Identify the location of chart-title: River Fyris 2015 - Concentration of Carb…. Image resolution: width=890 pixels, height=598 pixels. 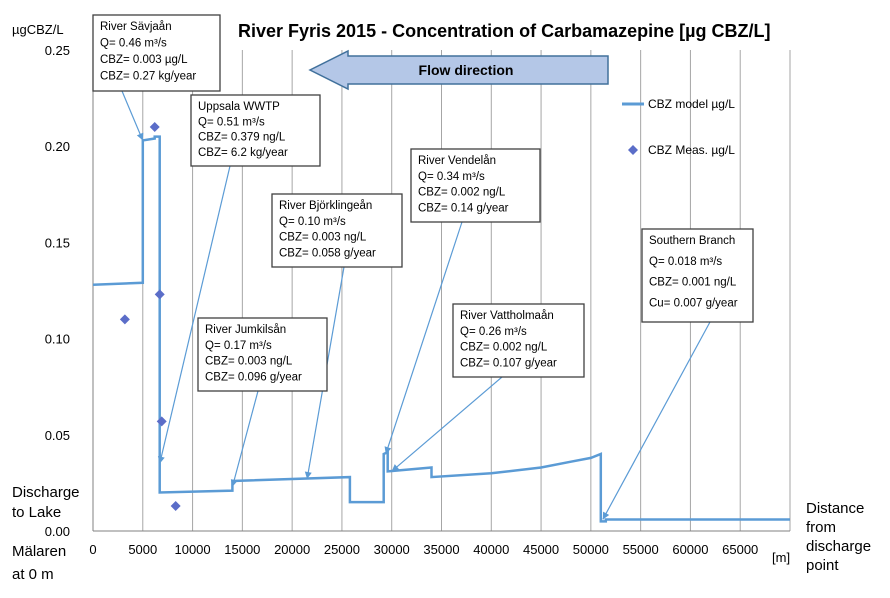
(504, 31).